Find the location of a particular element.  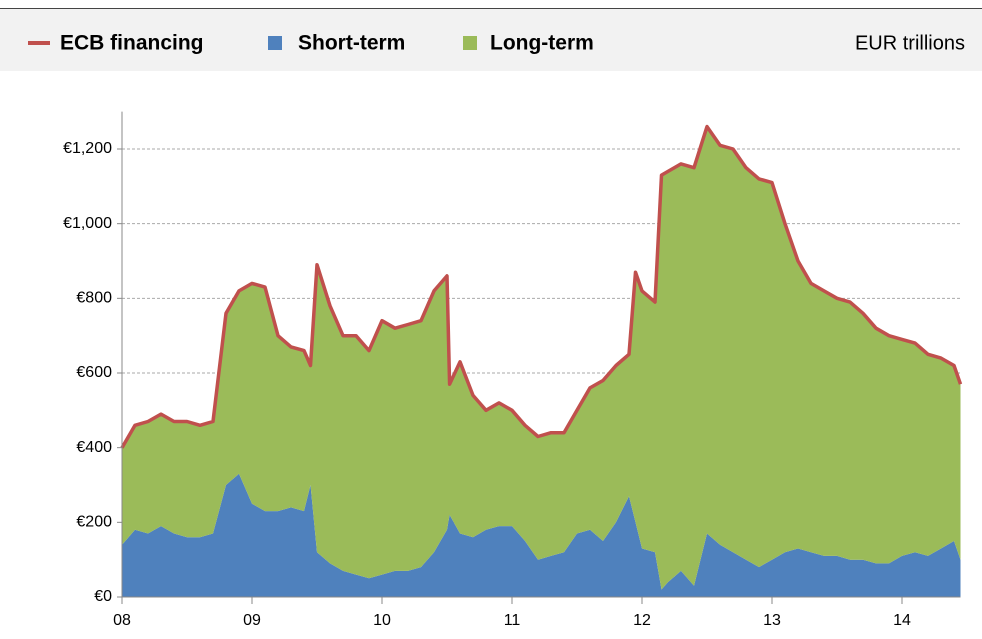

x-tick-label: 09 is located at coordinates (252, 620).